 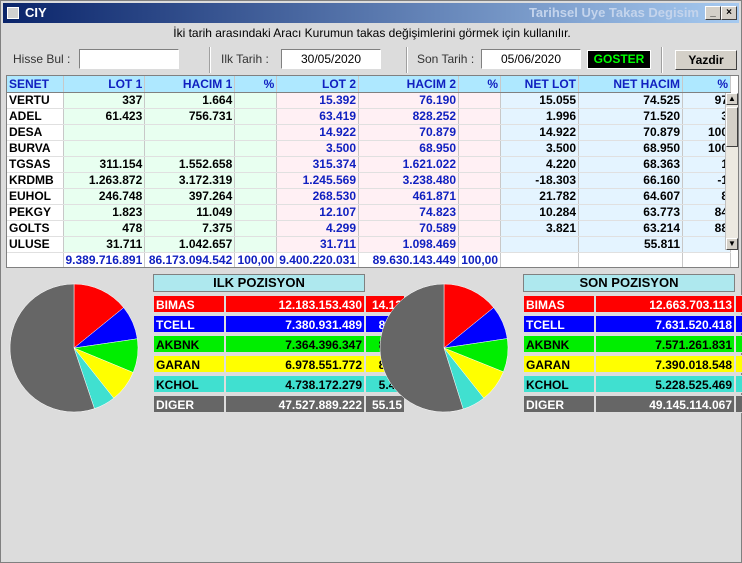 I want to click on column-header: LOT 2, so click(x=317, y=84).